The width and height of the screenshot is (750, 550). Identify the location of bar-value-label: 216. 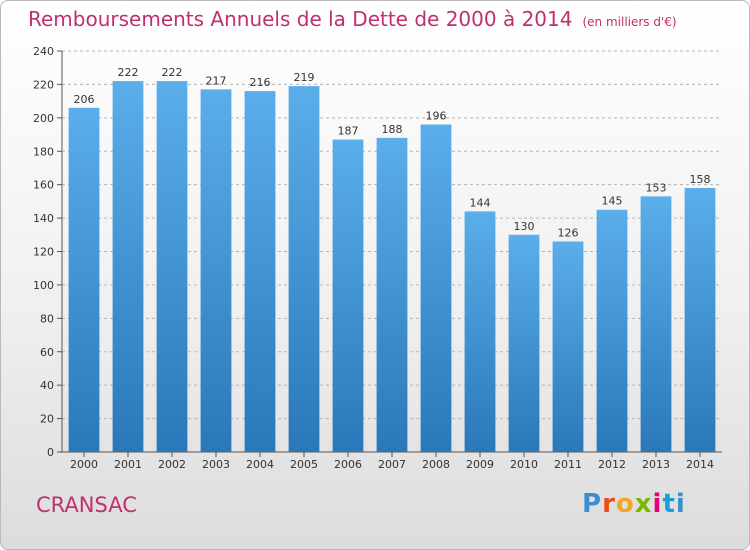
(260, 82).